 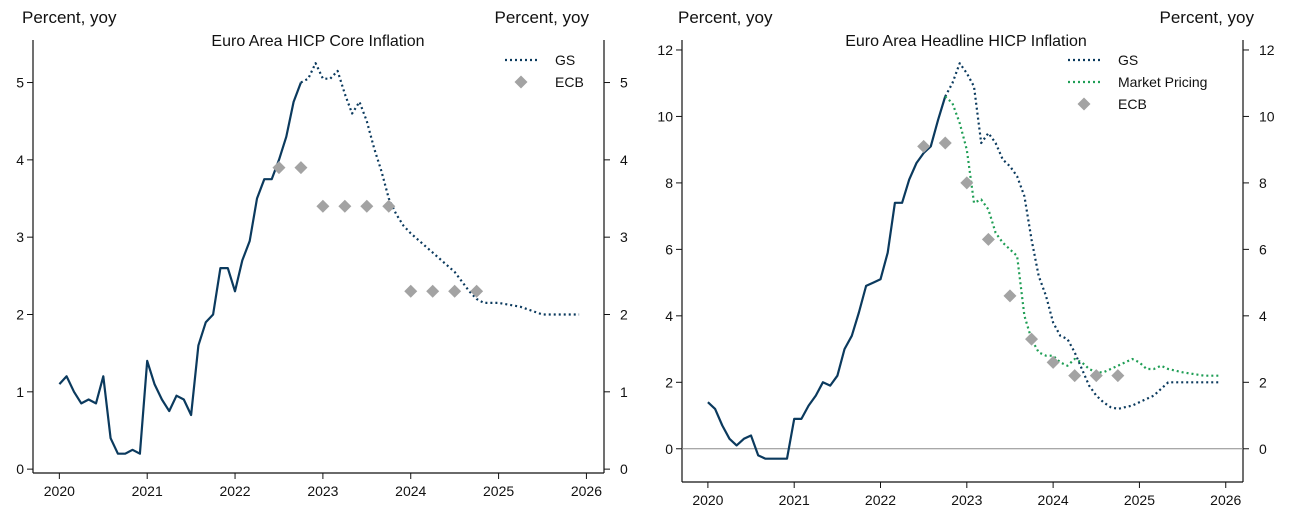 What do you see at coordinates (669, 183) in the screenshot?
I see `y-tick-label-left: 8` at bounding box center [669, 183].